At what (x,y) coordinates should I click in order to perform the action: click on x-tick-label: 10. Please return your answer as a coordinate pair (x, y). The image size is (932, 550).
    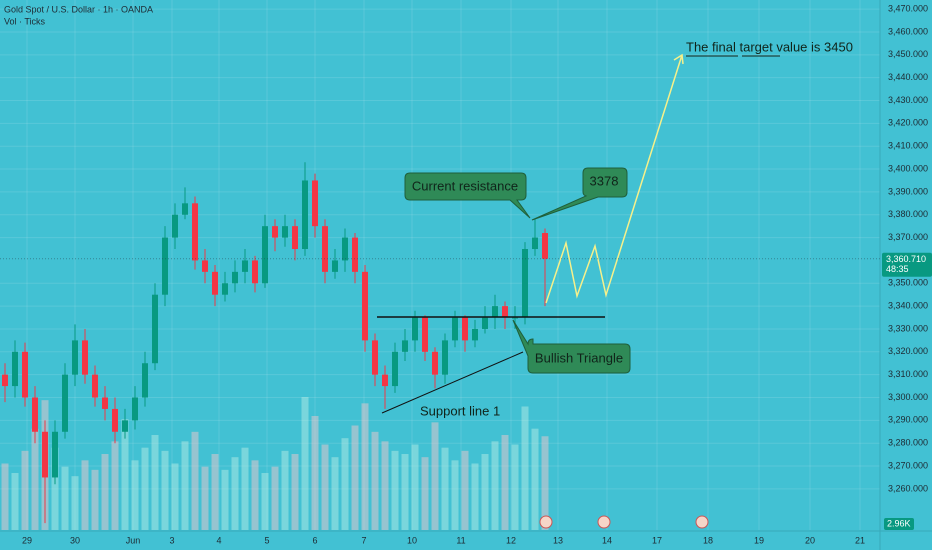
    Looking at the image, I should click on (412, 540).